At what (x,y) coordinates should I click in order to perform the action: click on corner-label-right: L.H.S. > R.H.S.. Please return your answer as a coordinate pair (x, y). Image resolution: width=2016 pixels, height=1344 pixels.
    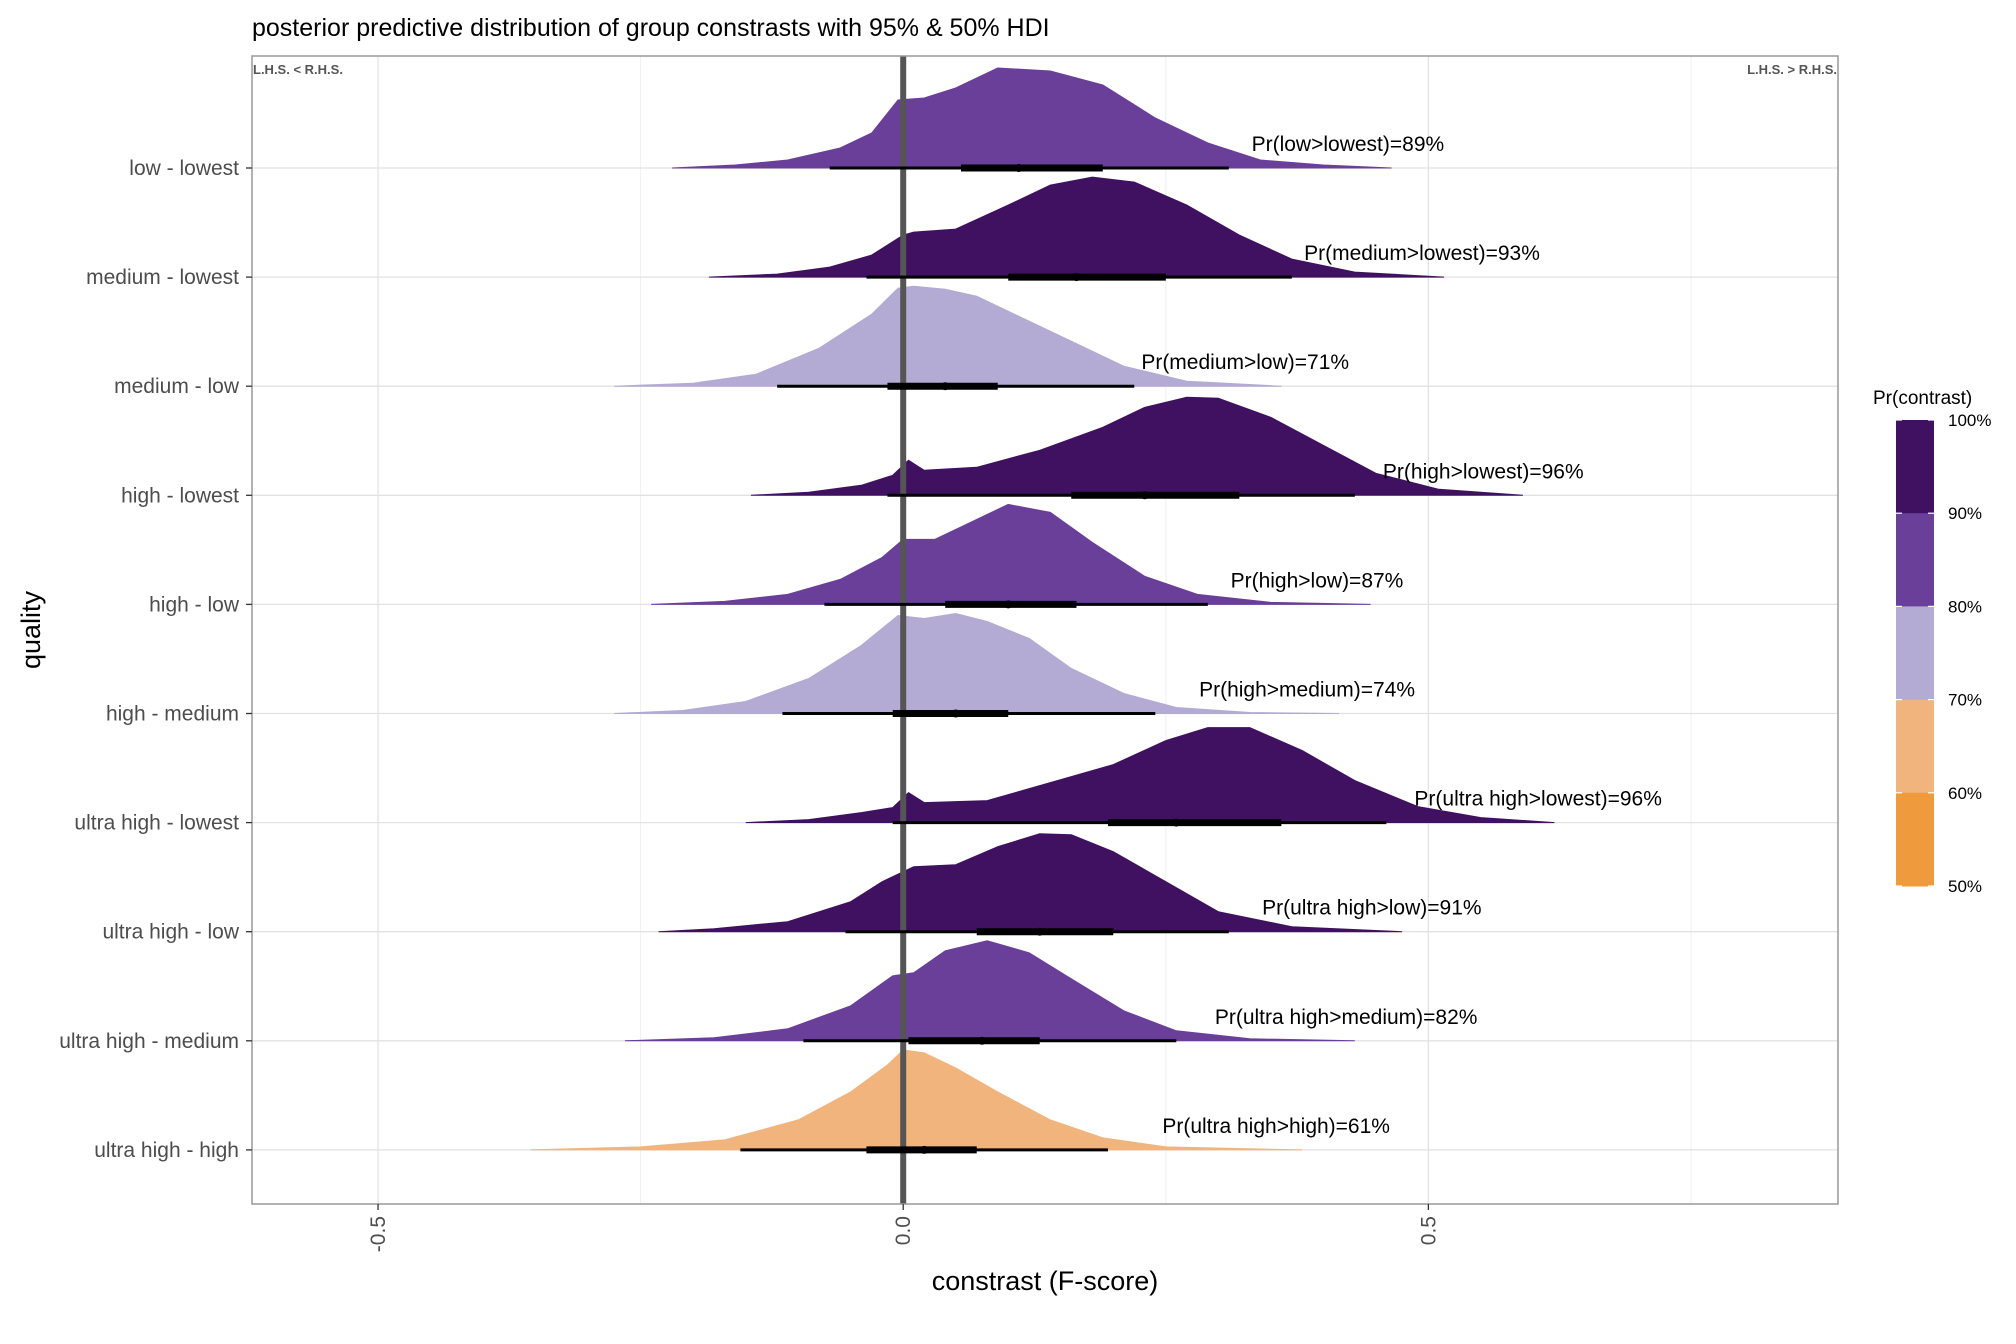
    Looking at the image, I should click on (1792, 69).